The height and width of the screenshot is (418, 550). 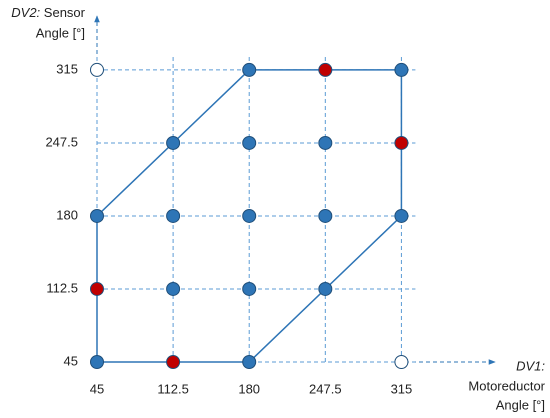 What do you see at coordinates (62, 287) in the screenshot?
I see `y-tick-label: 112.5` at bounding box center [62, 287].